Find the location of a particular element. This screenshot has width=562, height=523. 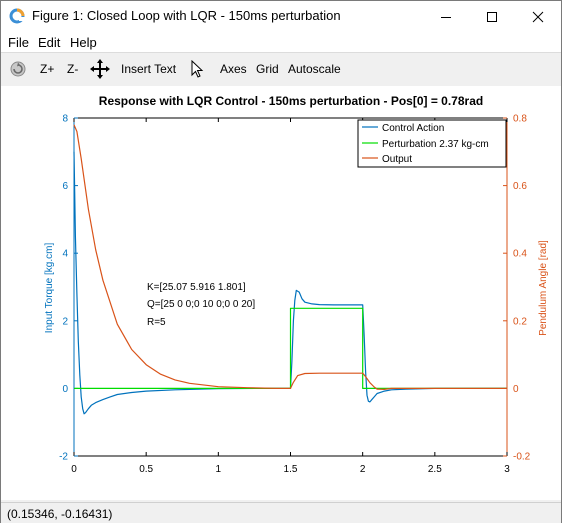

axes-button: Axes is located at coordinates (233, 69).